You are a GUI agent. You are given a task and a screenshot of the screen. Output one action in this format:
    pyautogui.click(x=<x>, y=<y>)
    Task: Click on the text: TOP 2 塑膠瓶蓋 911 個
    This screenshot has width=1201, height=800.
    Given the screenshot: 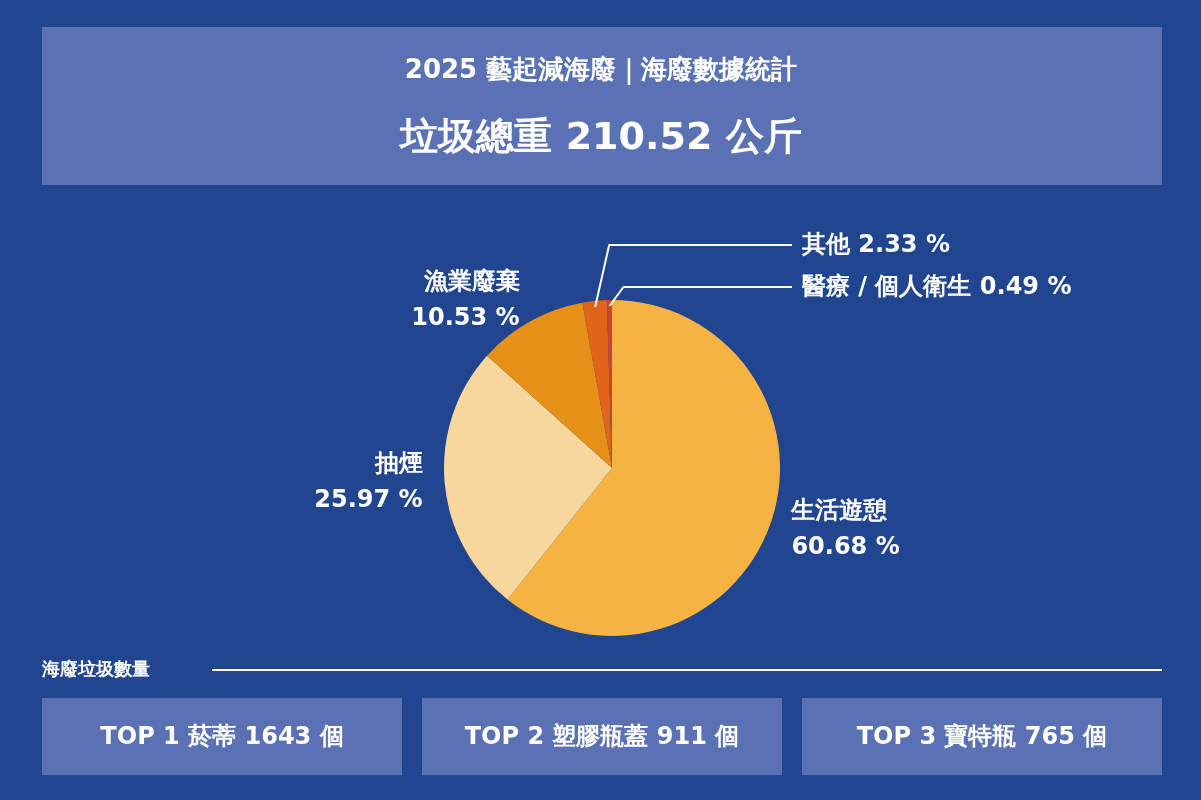 What is the action you would take?
    pyautogui.click(x=602, y=736)
    